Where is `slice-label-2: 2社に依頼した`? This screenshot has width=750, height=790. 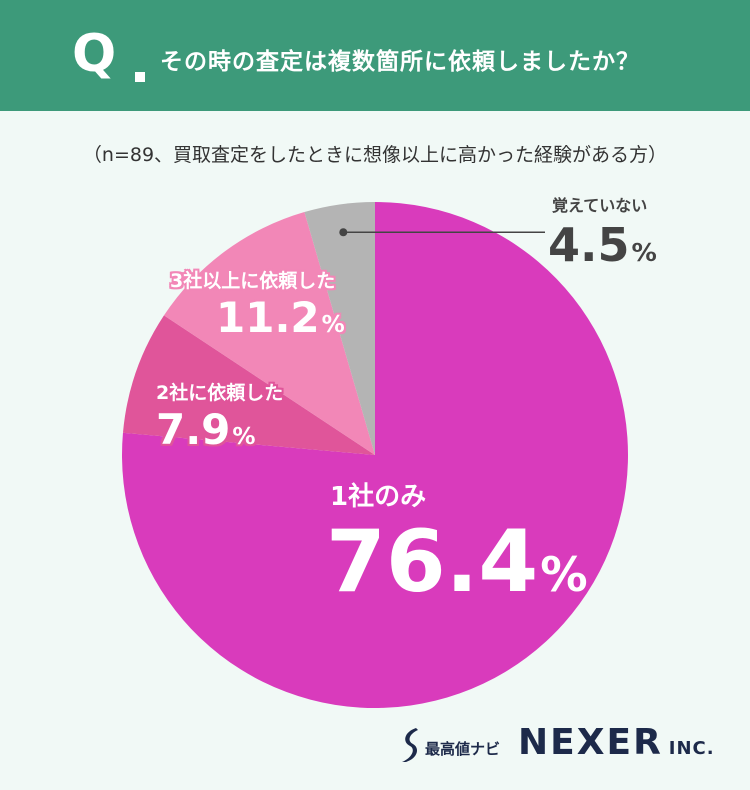
slice-label-2: 2社に依頼した is located at coordinates (220, 393).